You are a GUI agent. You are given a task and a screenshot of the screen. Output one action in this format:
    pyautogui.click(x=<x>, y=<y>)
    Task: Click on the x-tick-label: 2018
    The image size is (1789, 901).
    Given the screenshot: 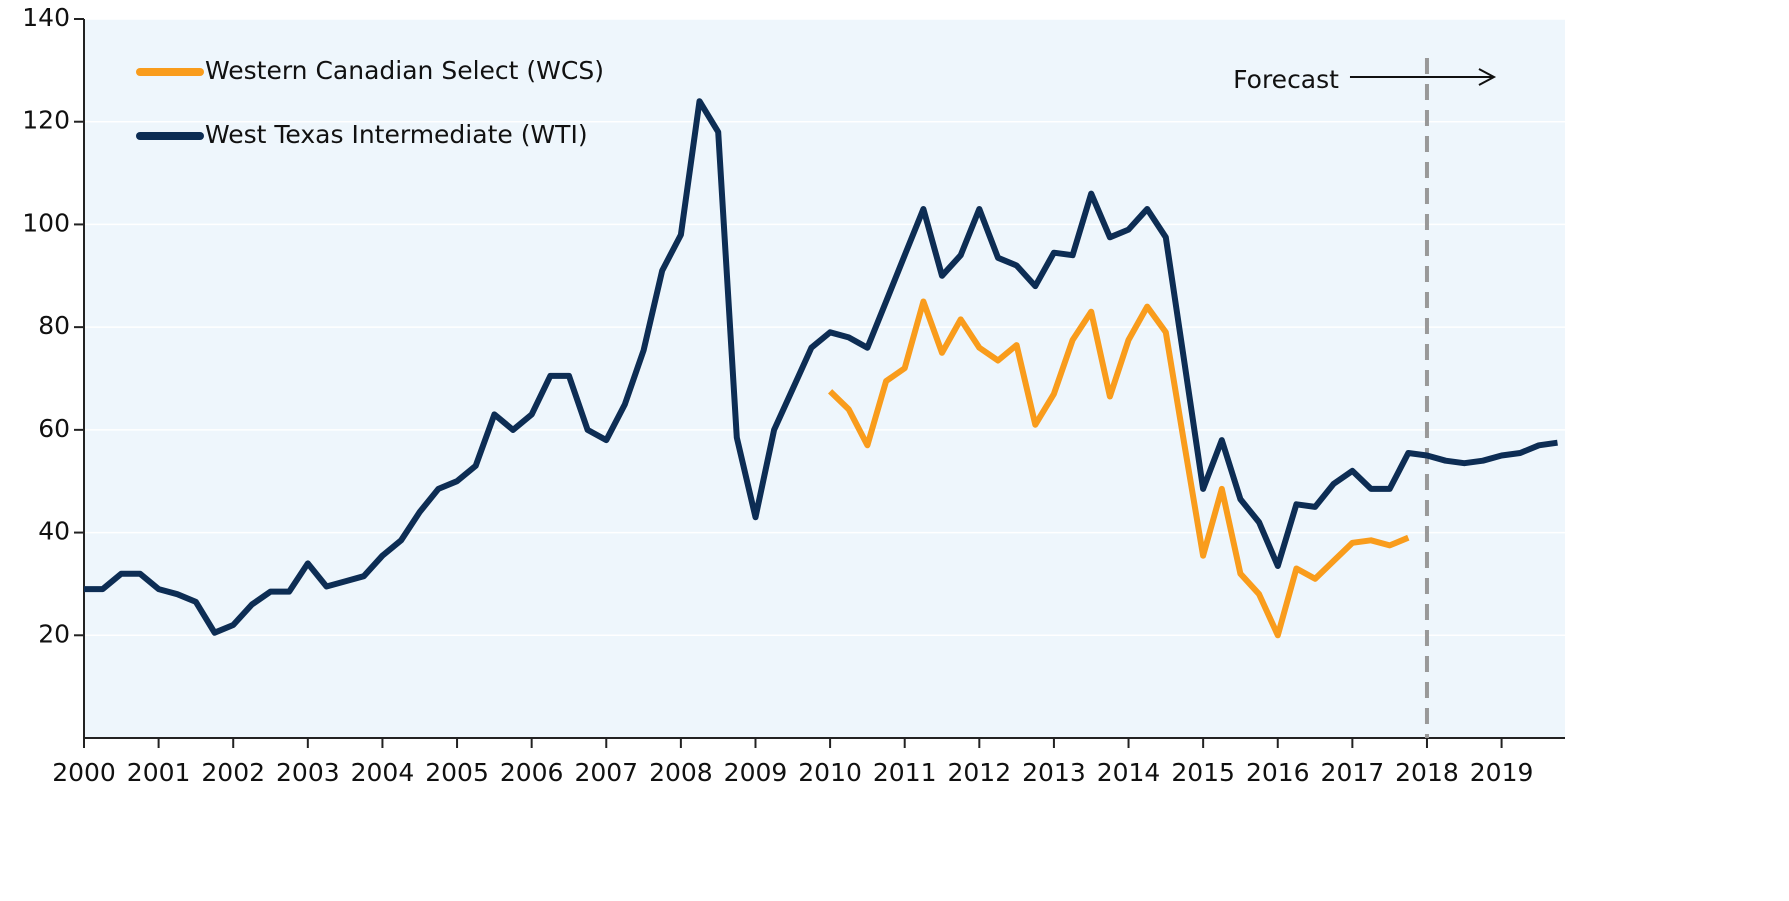 What is the action you would take?
    pyautogui.click(x=1427, y=772)
    